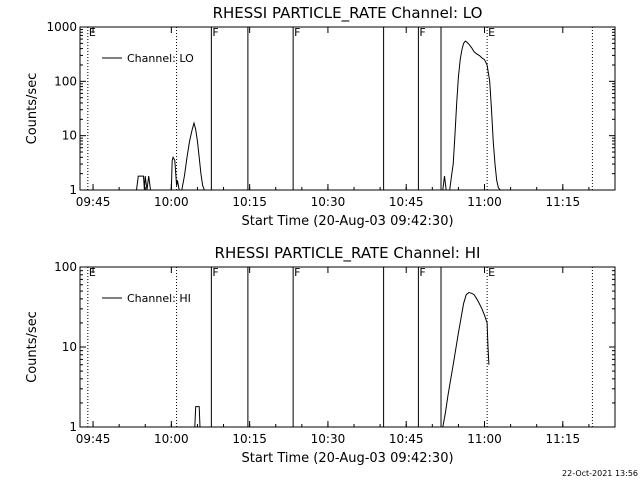  I want to click on legend-label: Channel: LO, so click(160, 58).